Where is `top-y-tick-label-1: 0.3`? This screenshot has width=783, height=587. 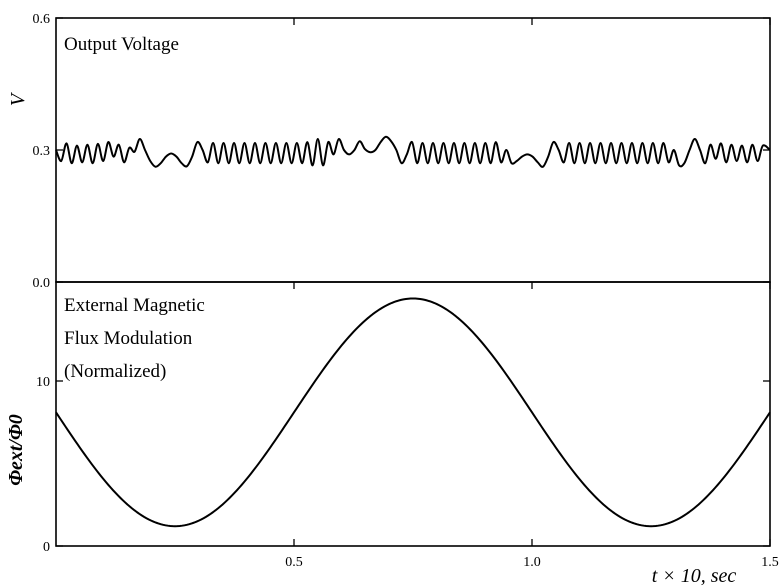
top-y-tick-label-1: 0.3 is located at coordinates (42, 151).